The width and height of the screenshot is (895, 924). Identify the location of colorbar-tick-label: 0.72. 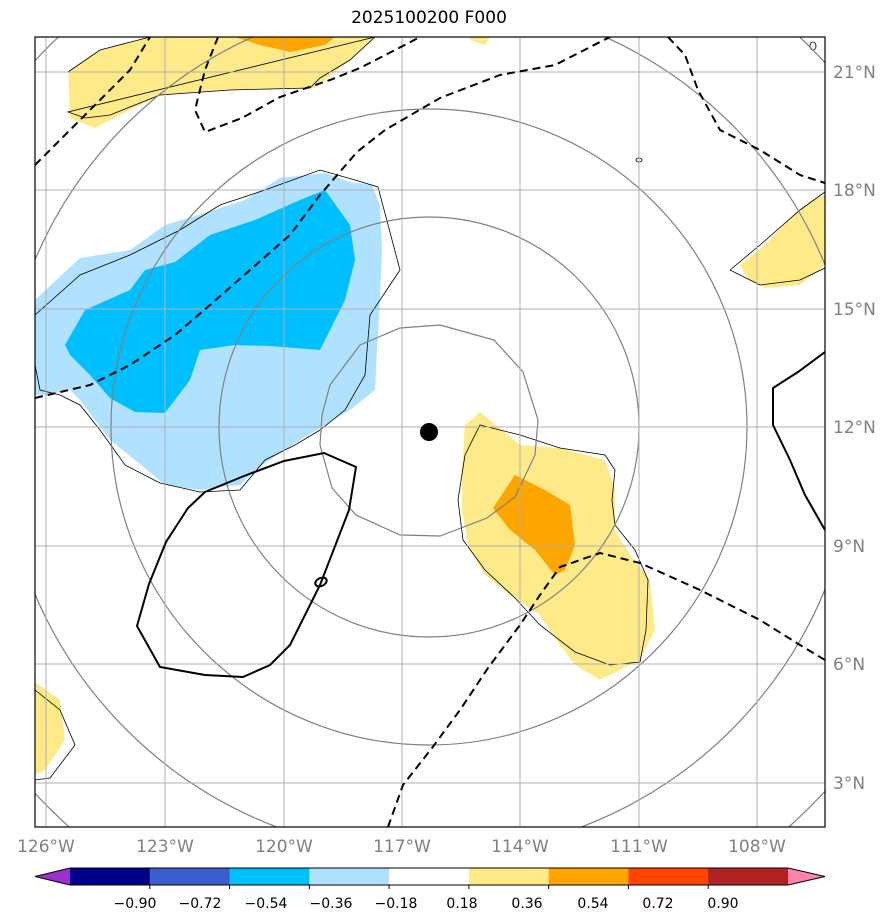
(657, 904).